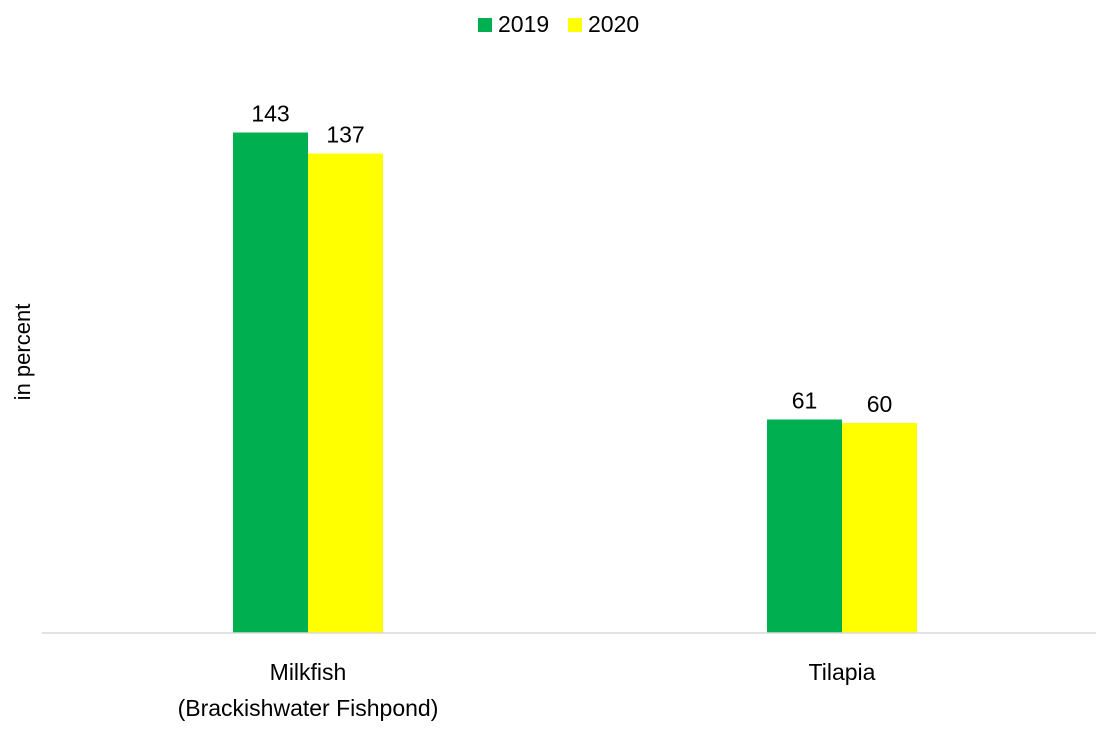 This screenshot has width=1099, height=729. What do you see at coordinates (805, 401) in the screenshot?
I see `data-label-2019-1: 61` at bounding box center [805, 401].